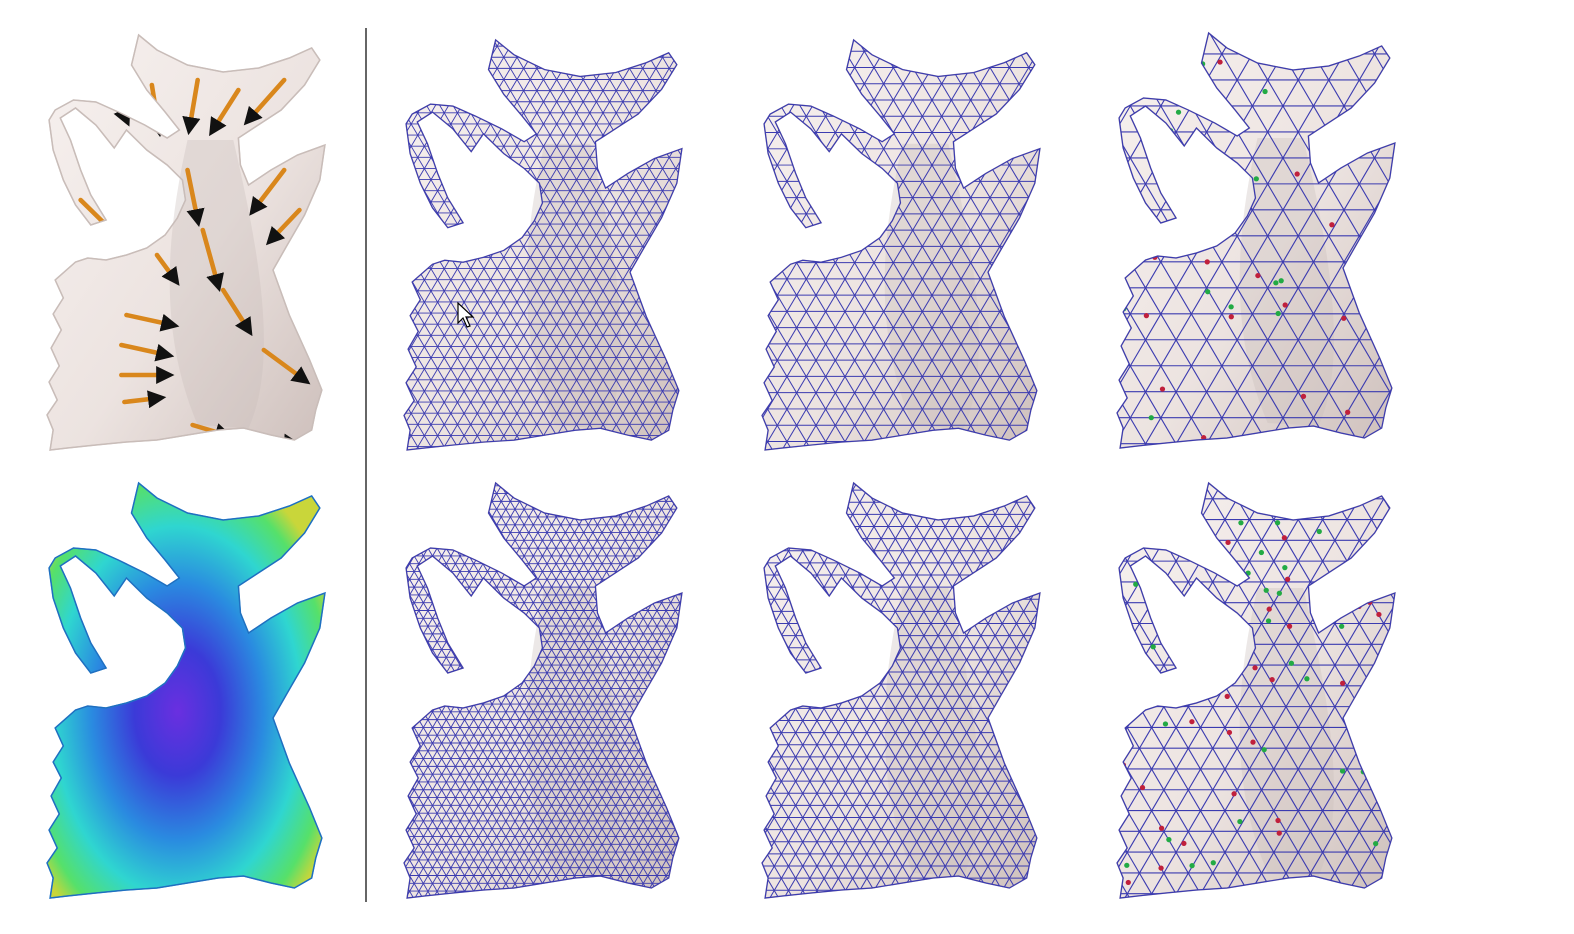  I want to click on cursor-arrow-icon, so click(466, 314).